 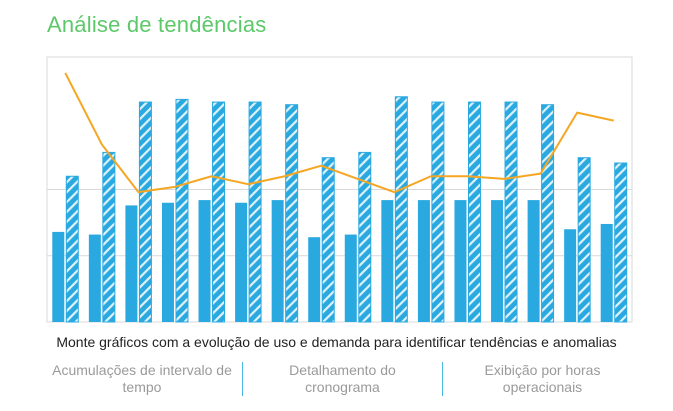 I want to click on feature-item: Acumulações de intervalo de tempo, so click(x=142, y=378).